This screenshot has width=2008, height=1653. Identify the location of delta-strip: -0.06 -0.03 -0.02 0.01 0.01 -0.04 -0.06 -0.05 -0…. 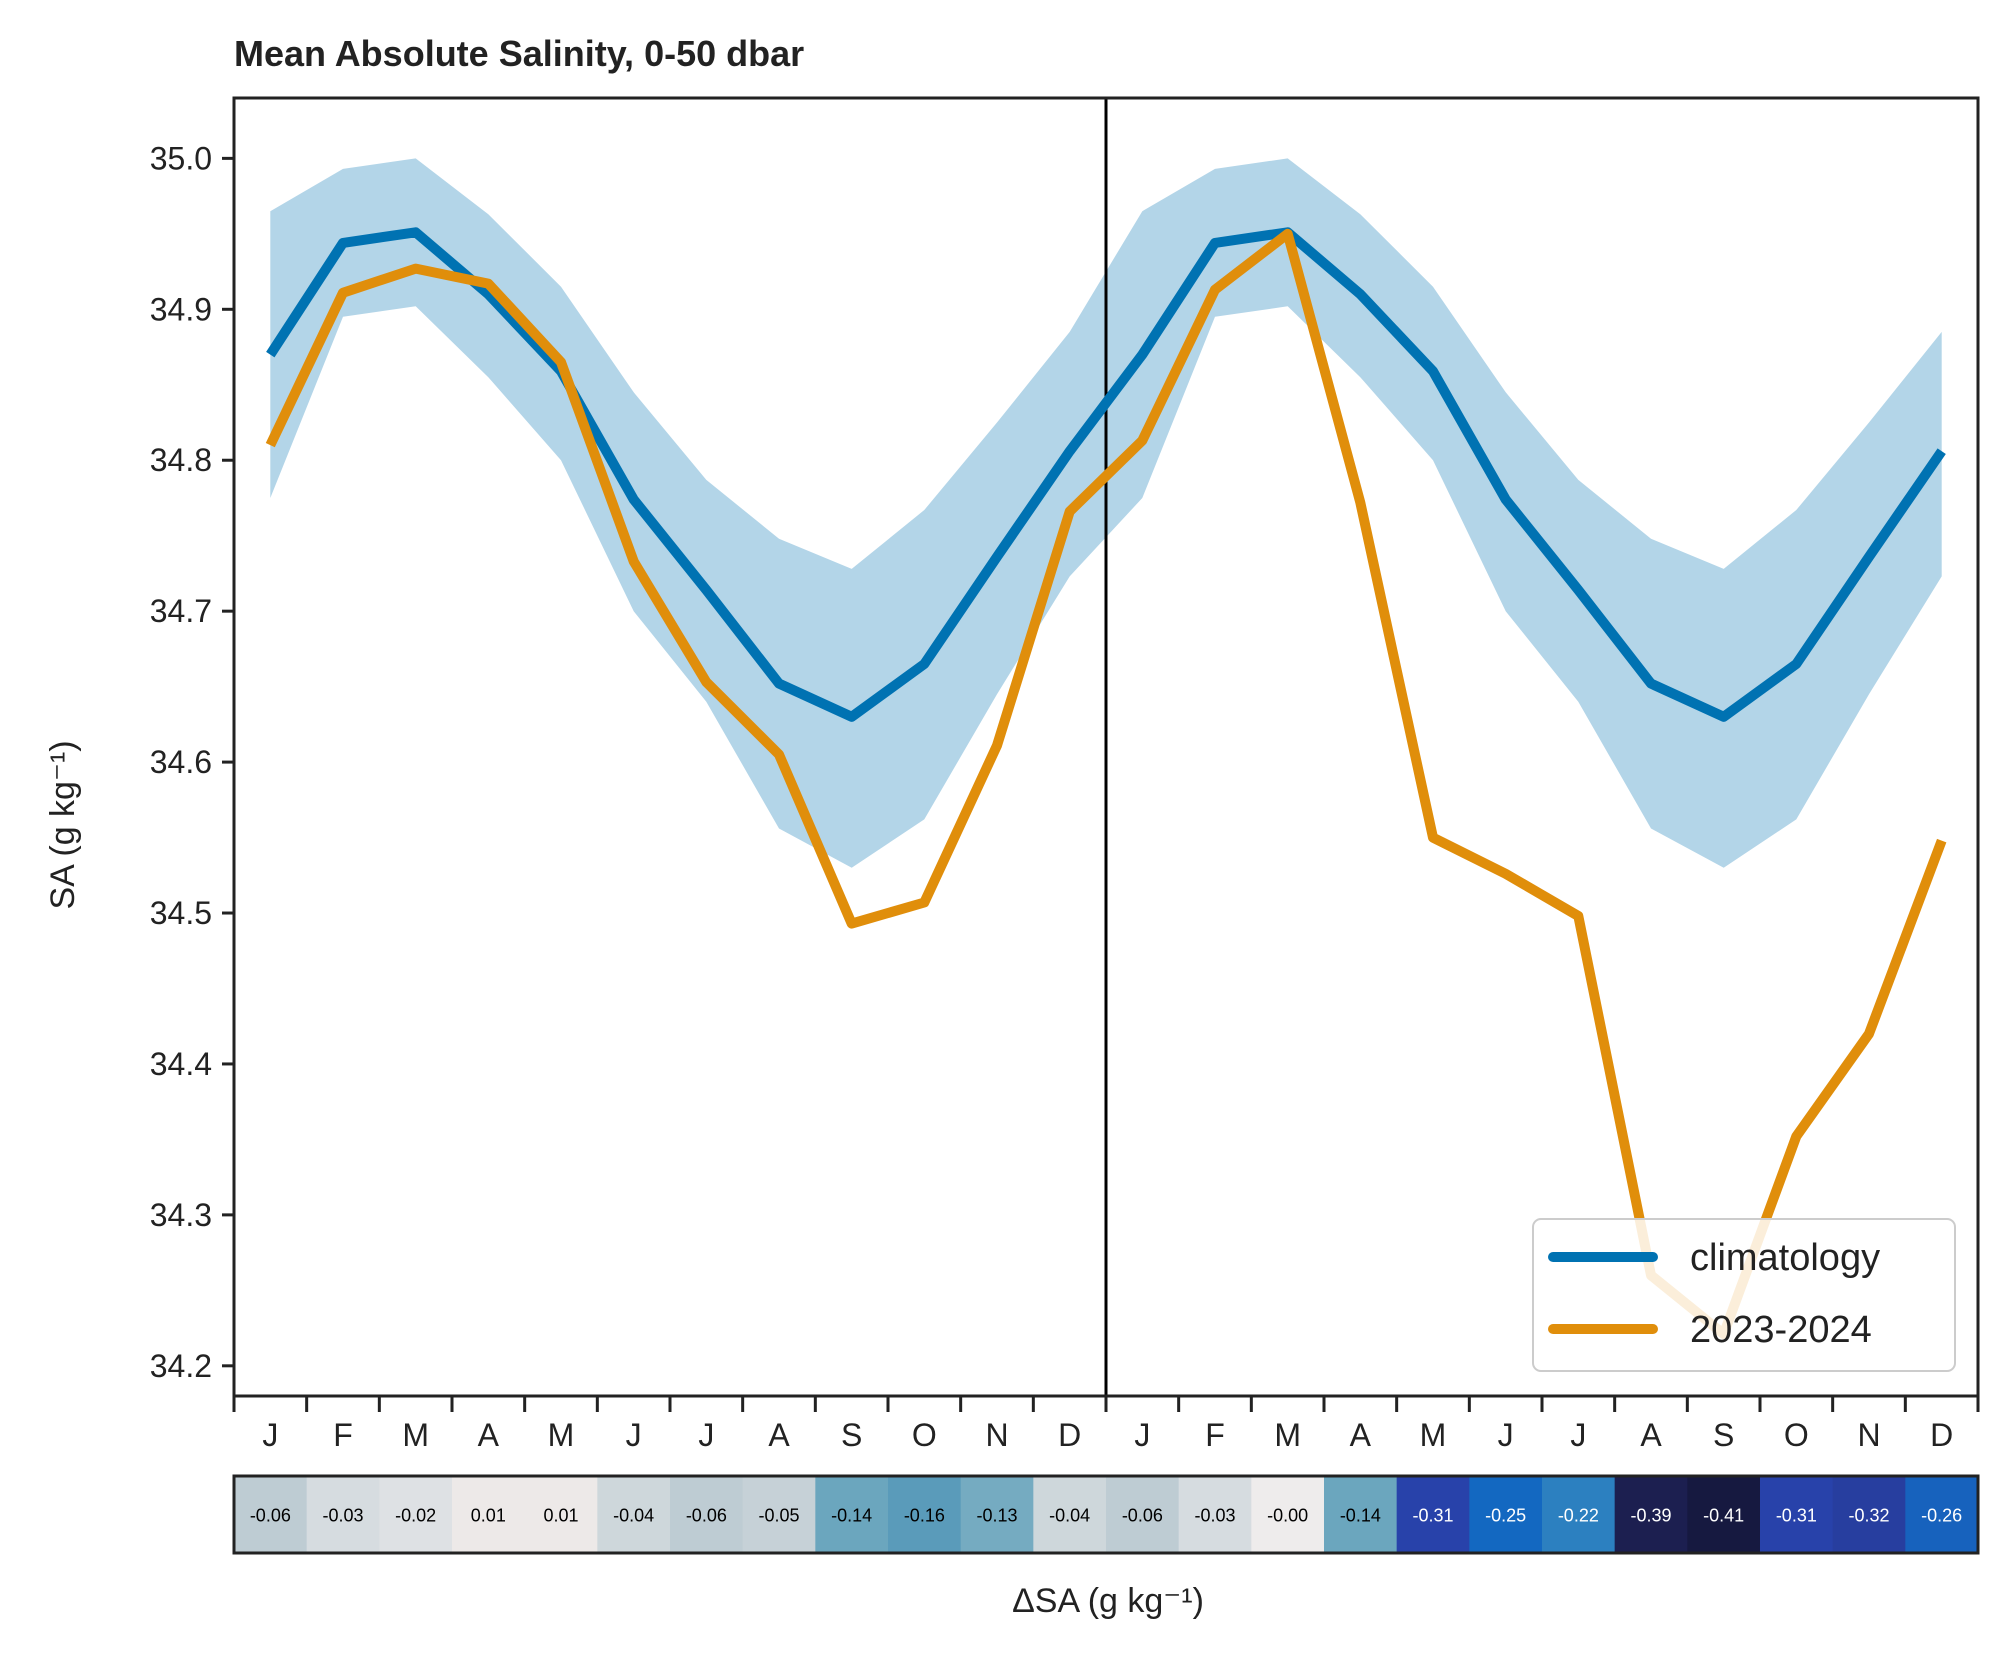
(1106, 1514).